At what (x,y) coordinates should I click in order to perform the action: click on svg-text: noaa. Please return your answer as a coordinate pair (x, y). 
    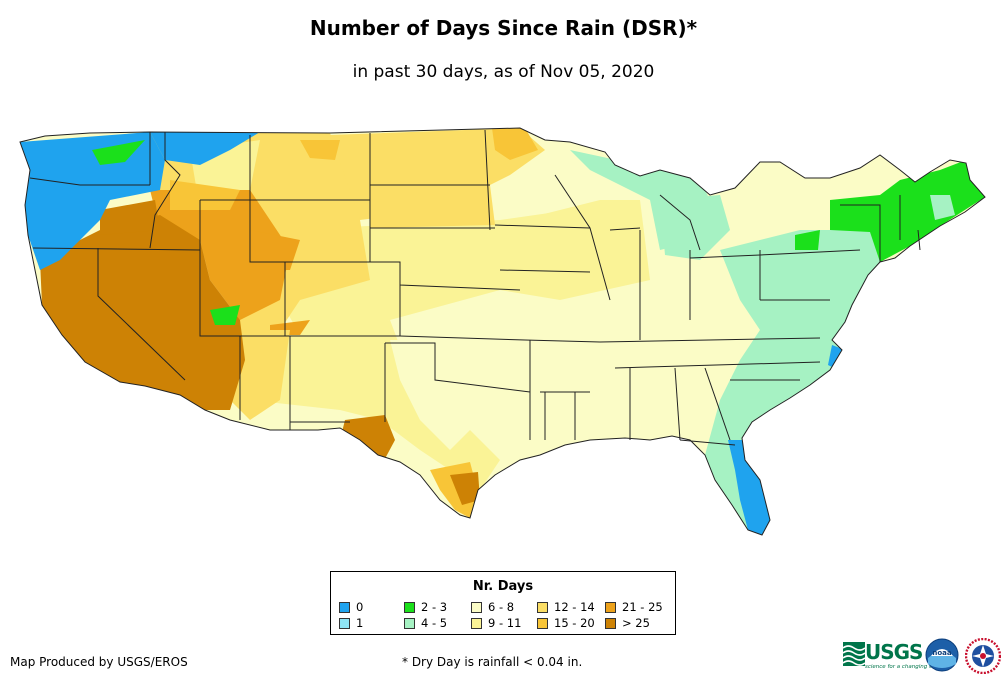
    Looking at the image, I should click on (942, 653).